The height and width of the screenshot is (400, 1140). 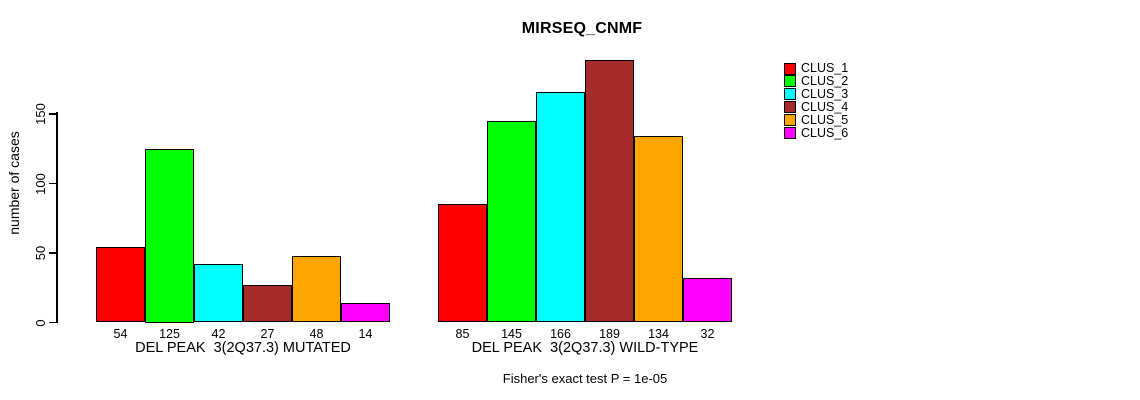 What do you see at coordinates (511, 333) in the screenshot?
I see `bar-value-label: 145` at bounding box center [511, 333].